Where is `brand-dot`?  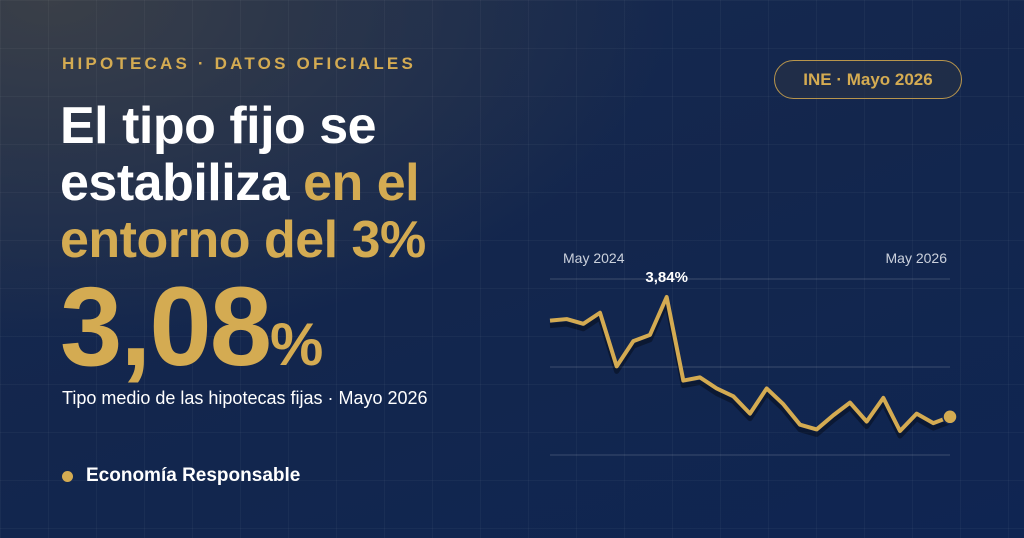 brand-dot is located at coordinates (67, 476).